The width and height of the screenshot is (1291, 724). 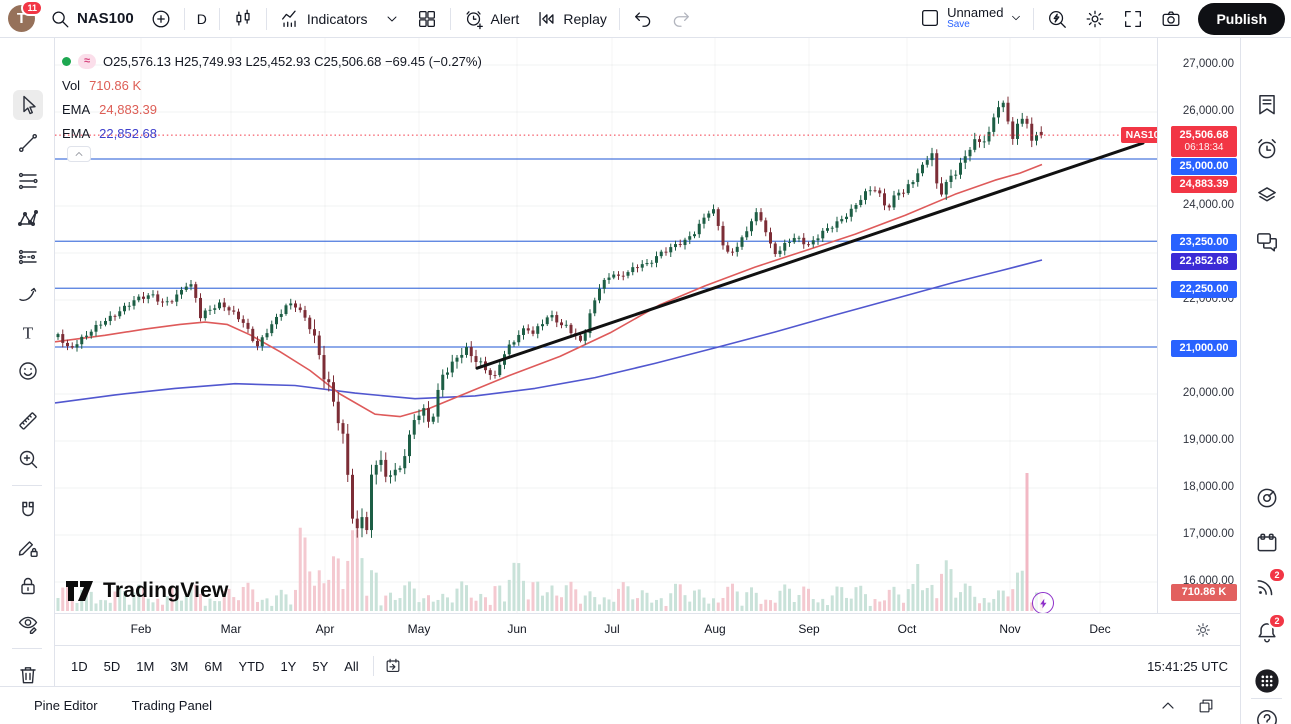 What do you see at coordinates (76, 133) in the screenshot?
I see `ema-slow-label: EMA` at bounding box center [76, 133].